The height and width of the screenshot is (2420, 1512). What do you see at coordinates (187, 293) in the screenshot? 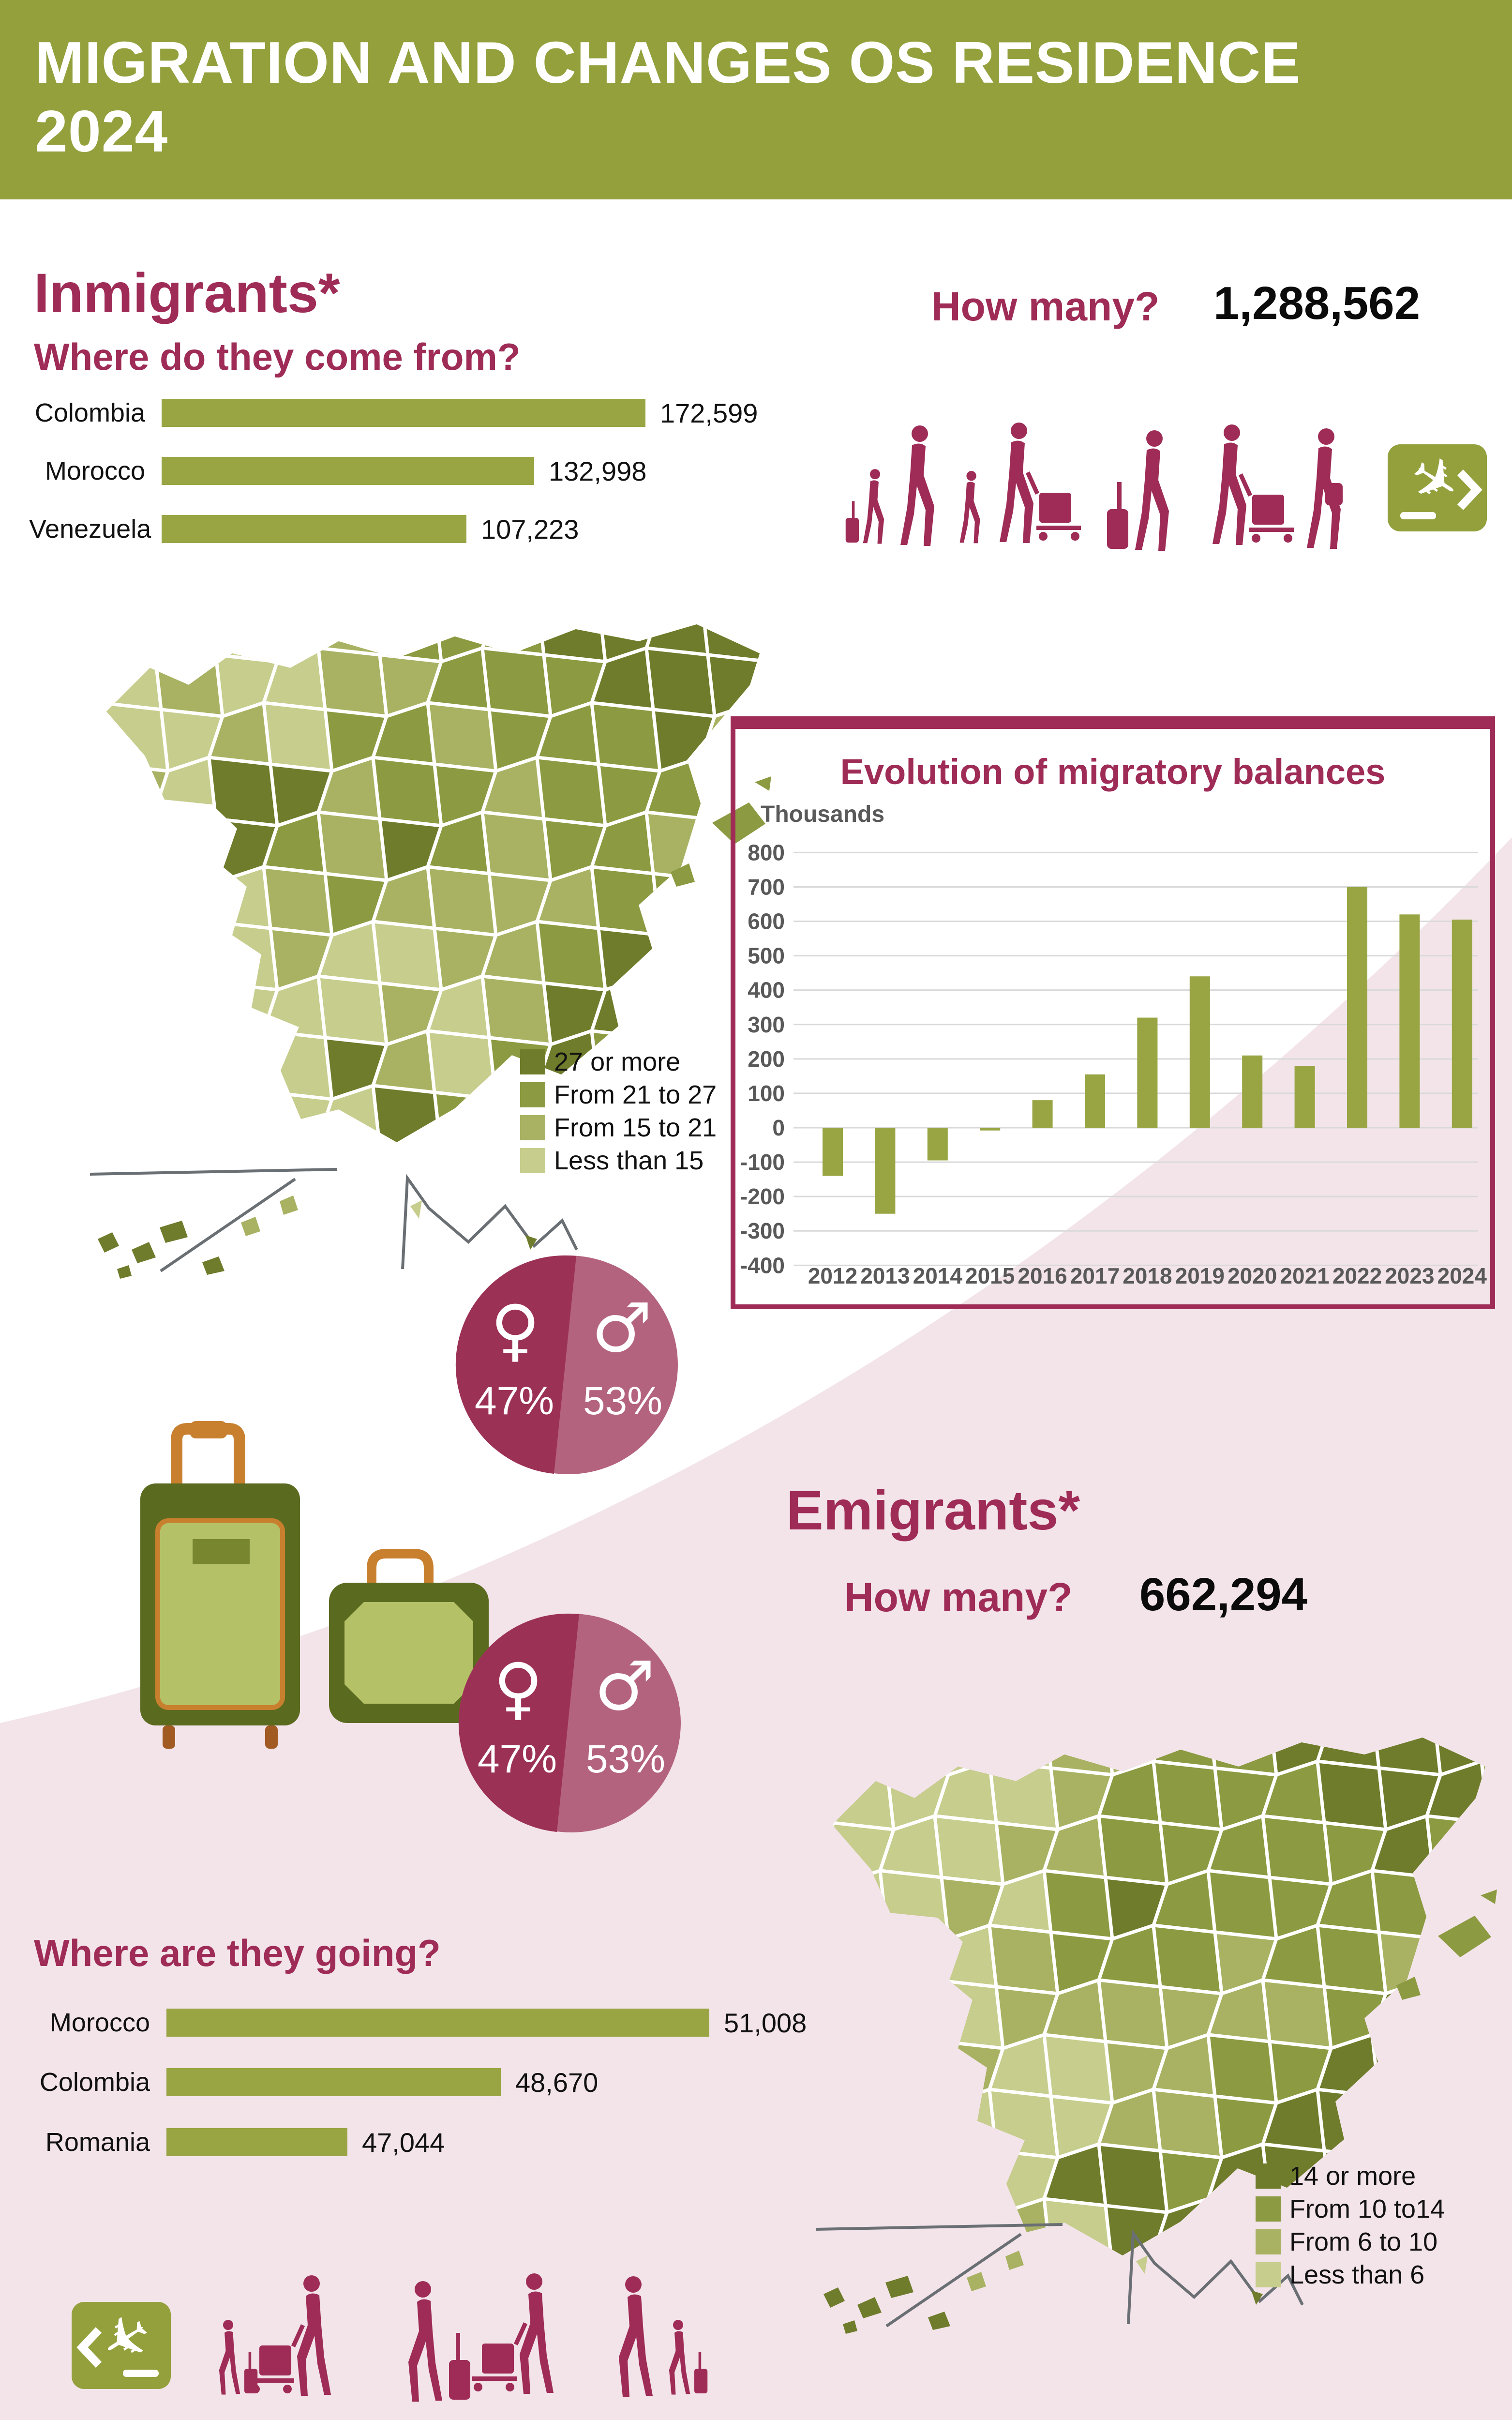
I see `immigrants-title: Inmigrants*` at bounding box center [187, 293].